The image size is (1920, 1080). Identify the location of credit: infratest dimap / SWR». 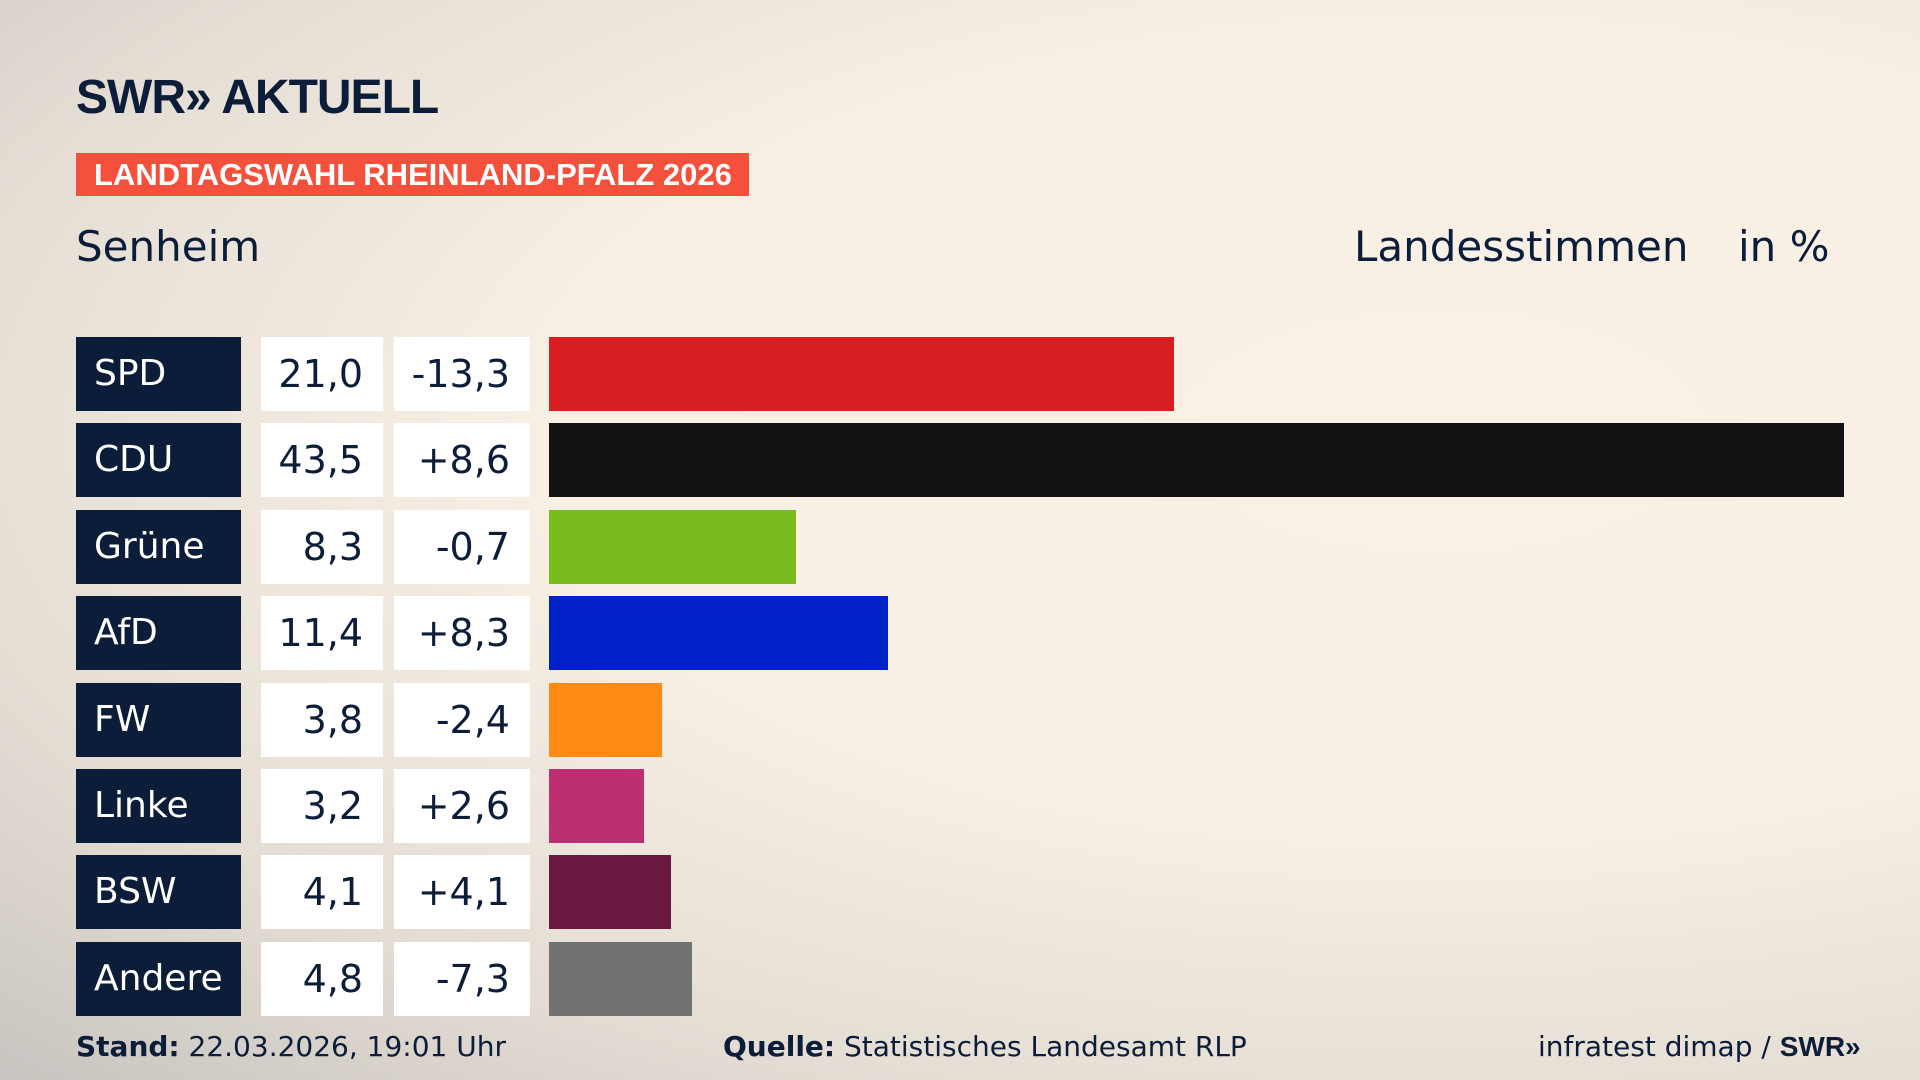
(1699, 1046).